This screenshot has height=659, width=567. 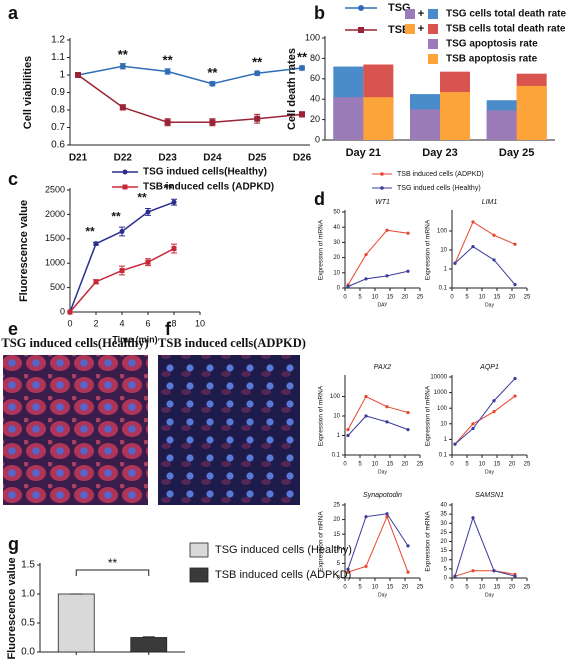 I want to click on x-tick-label: D25, so click(x=257, y=158).